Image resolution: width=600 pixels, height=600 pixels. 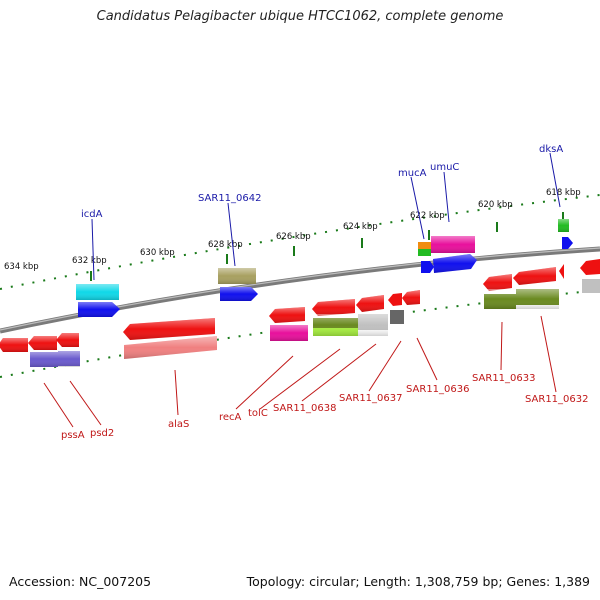 I want to click on gene-dksA, so click(x=567, y=243).